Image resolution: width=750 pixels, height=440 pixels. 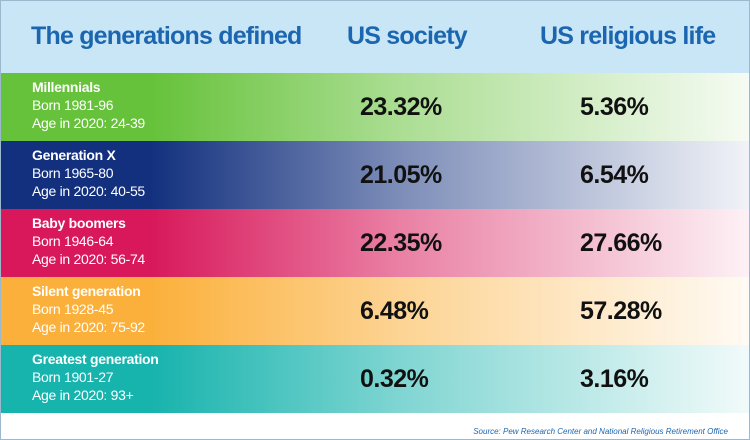 What do you see at coordinates (166, 36) in the screenshot?
I see `column-header-generations: The generations defined` at bounding box center [166, 36].